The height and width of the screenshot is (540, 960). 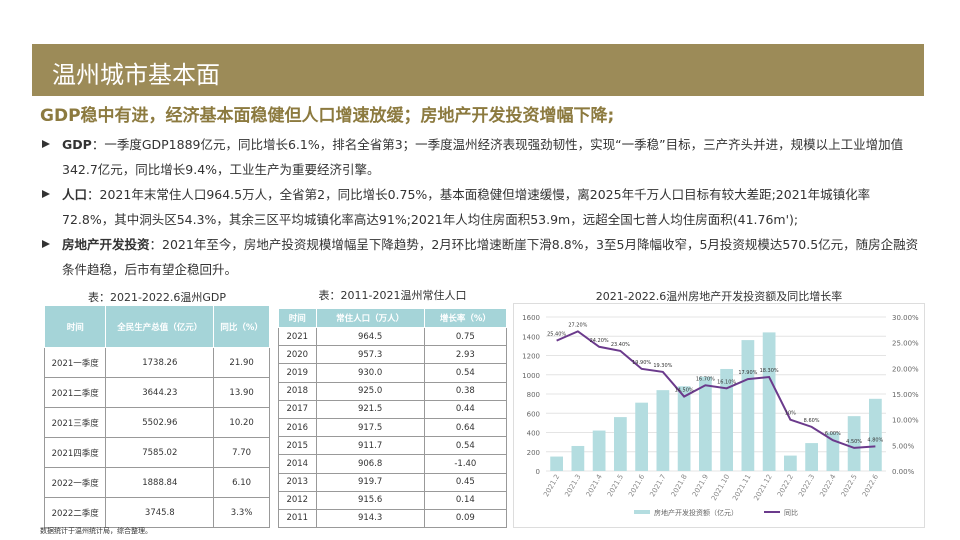 What do you see at coordinates (297, 355) in the screenshot?
I see `cell: 2020` at bounding box center [297, 355].